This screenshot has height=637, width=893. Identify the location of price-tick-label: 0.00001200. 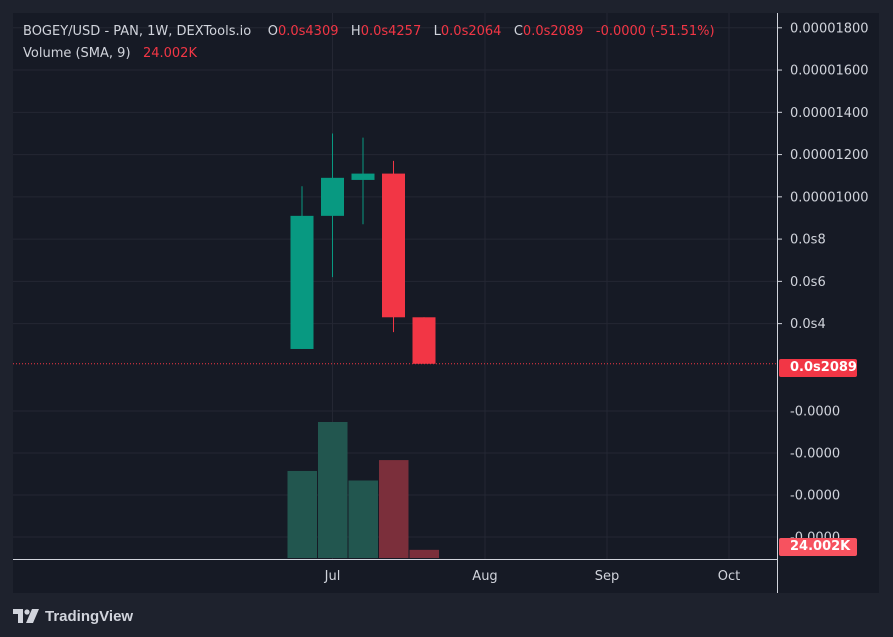
(829, 155).